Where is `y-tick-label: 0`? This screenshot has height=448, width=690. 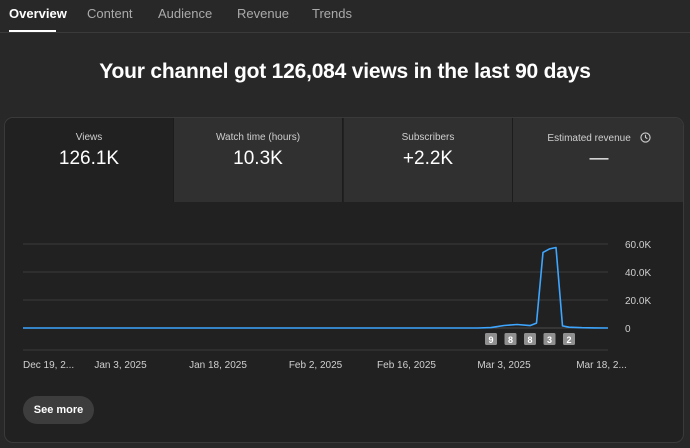
y-tick-label: 0 is located at coordinates (628, 329).